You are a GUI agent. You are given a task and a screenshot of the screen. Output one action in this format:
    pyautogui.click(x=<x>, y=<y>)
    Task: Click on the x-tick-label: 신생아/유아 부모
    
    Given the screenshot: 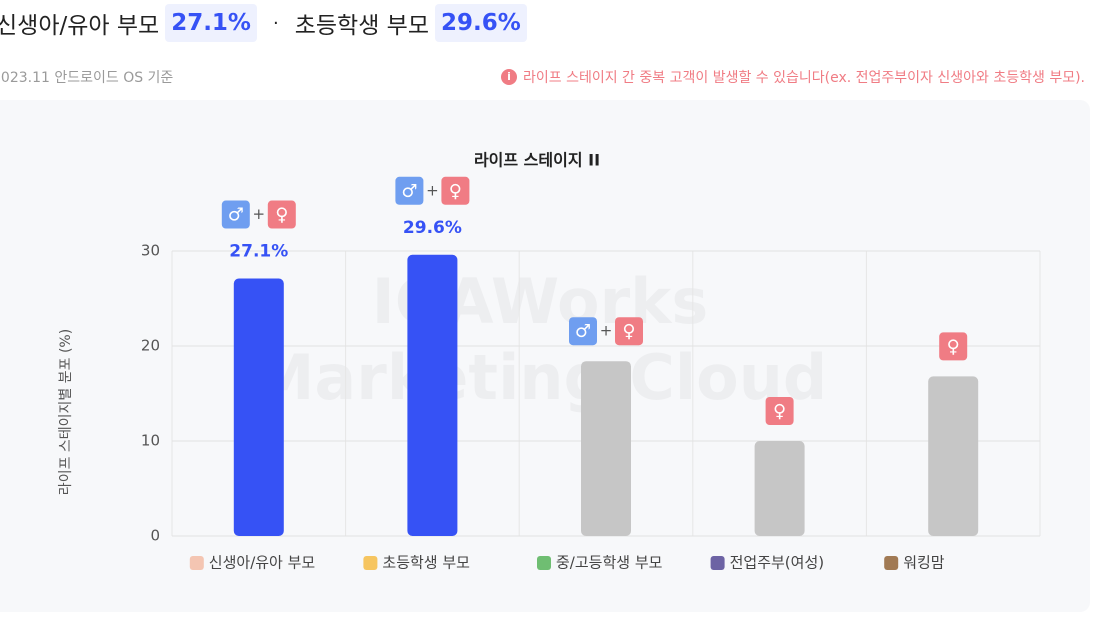 What is the action you would take?
    pyautogui.click(x=262, y=563)
    